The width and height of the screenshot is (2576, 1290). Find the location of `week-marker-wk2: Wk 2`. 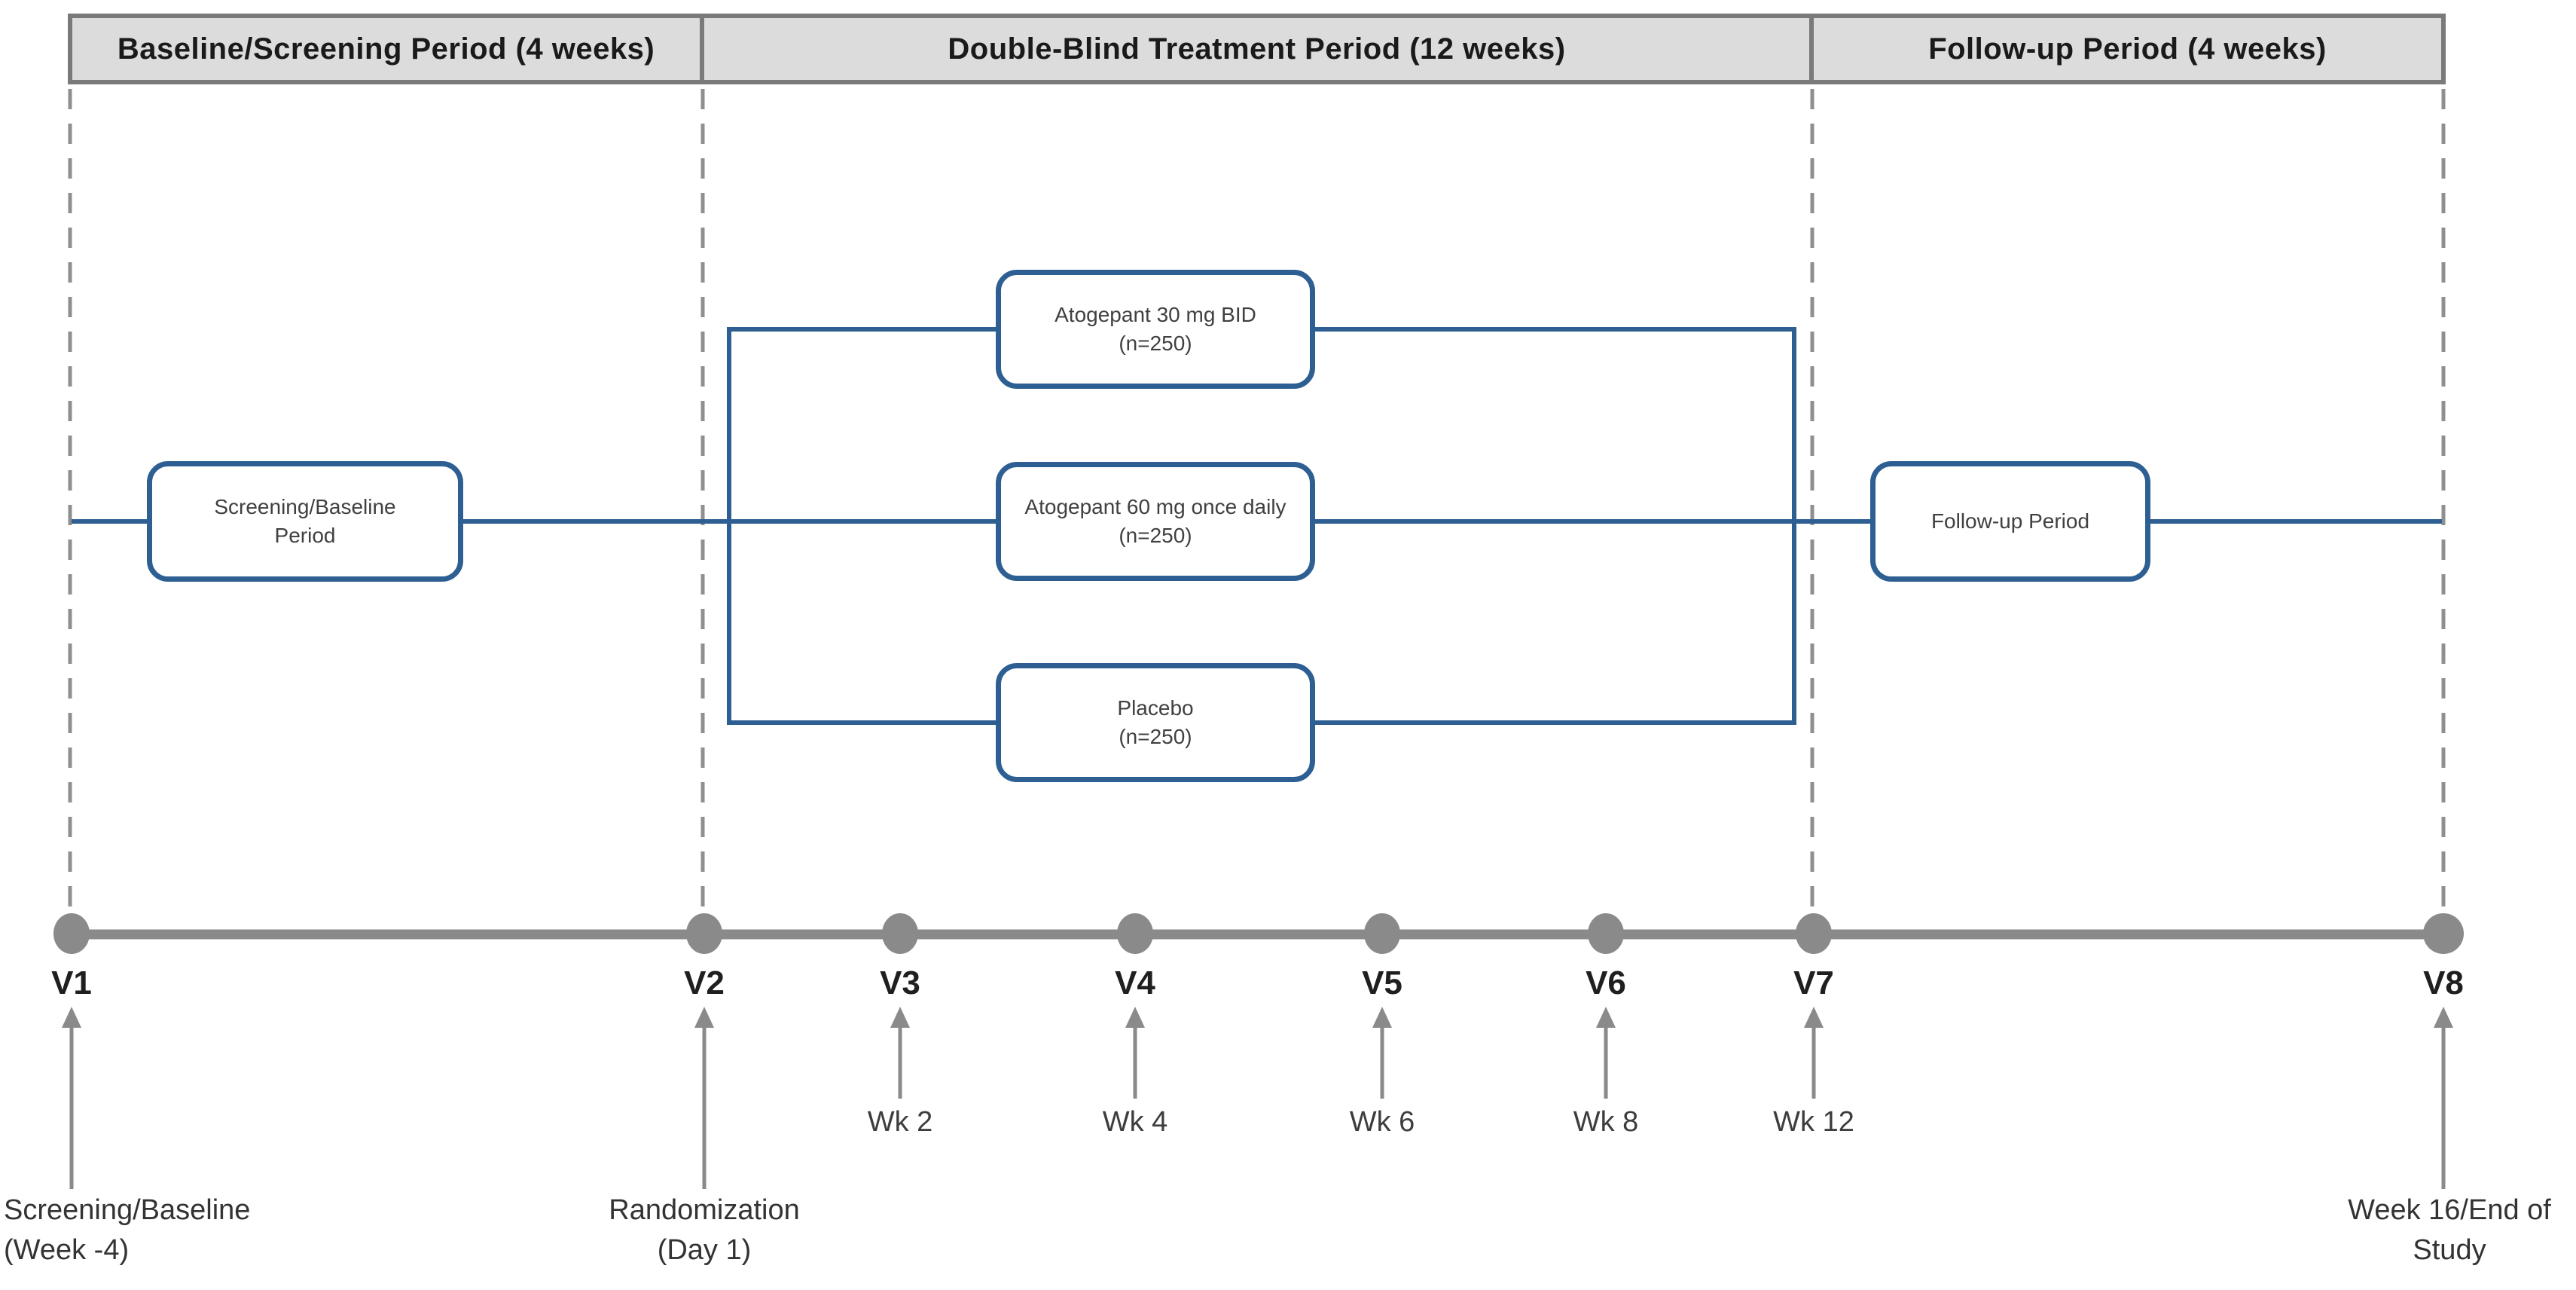

week-marker-wk2: Wk 2 is located at coordinates (900, 1122).